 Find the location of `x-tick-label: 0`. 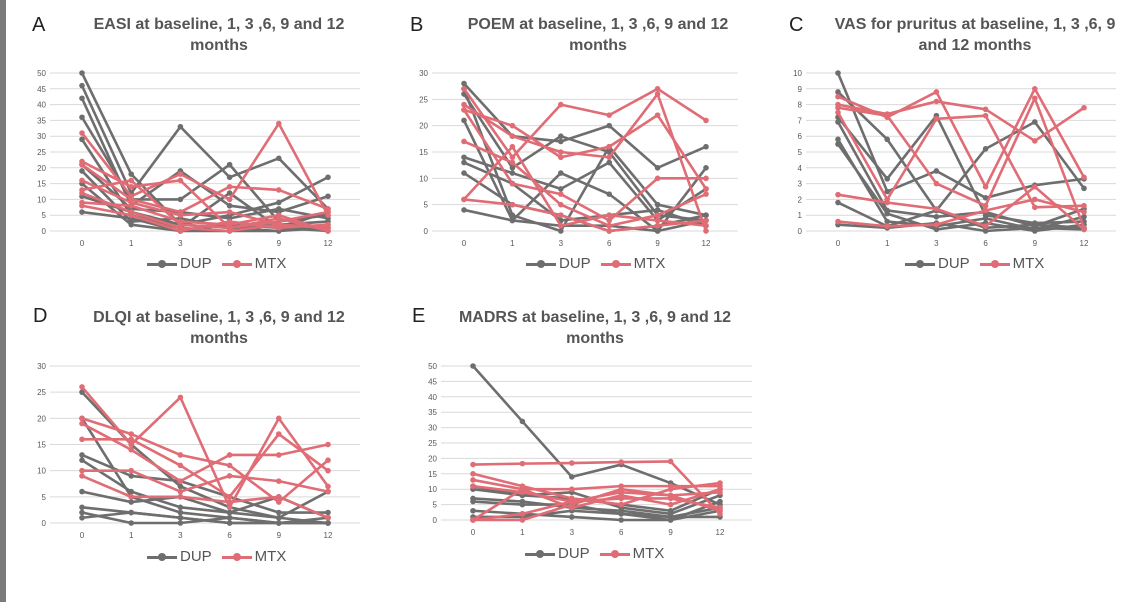

x-tick-label: 0 is located at coordinates (473, 532).